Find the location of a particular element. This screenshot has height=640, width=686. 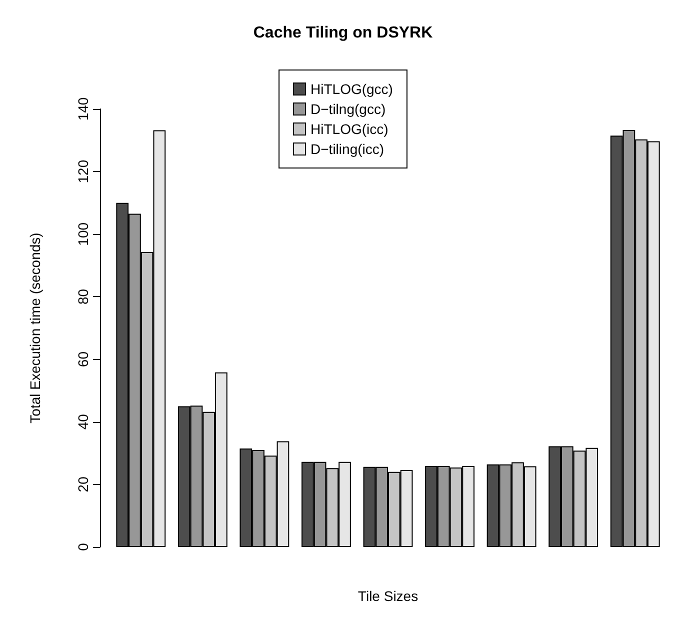

legend-label: HiTLOG(gcc) is located at coordinates (351, 89).